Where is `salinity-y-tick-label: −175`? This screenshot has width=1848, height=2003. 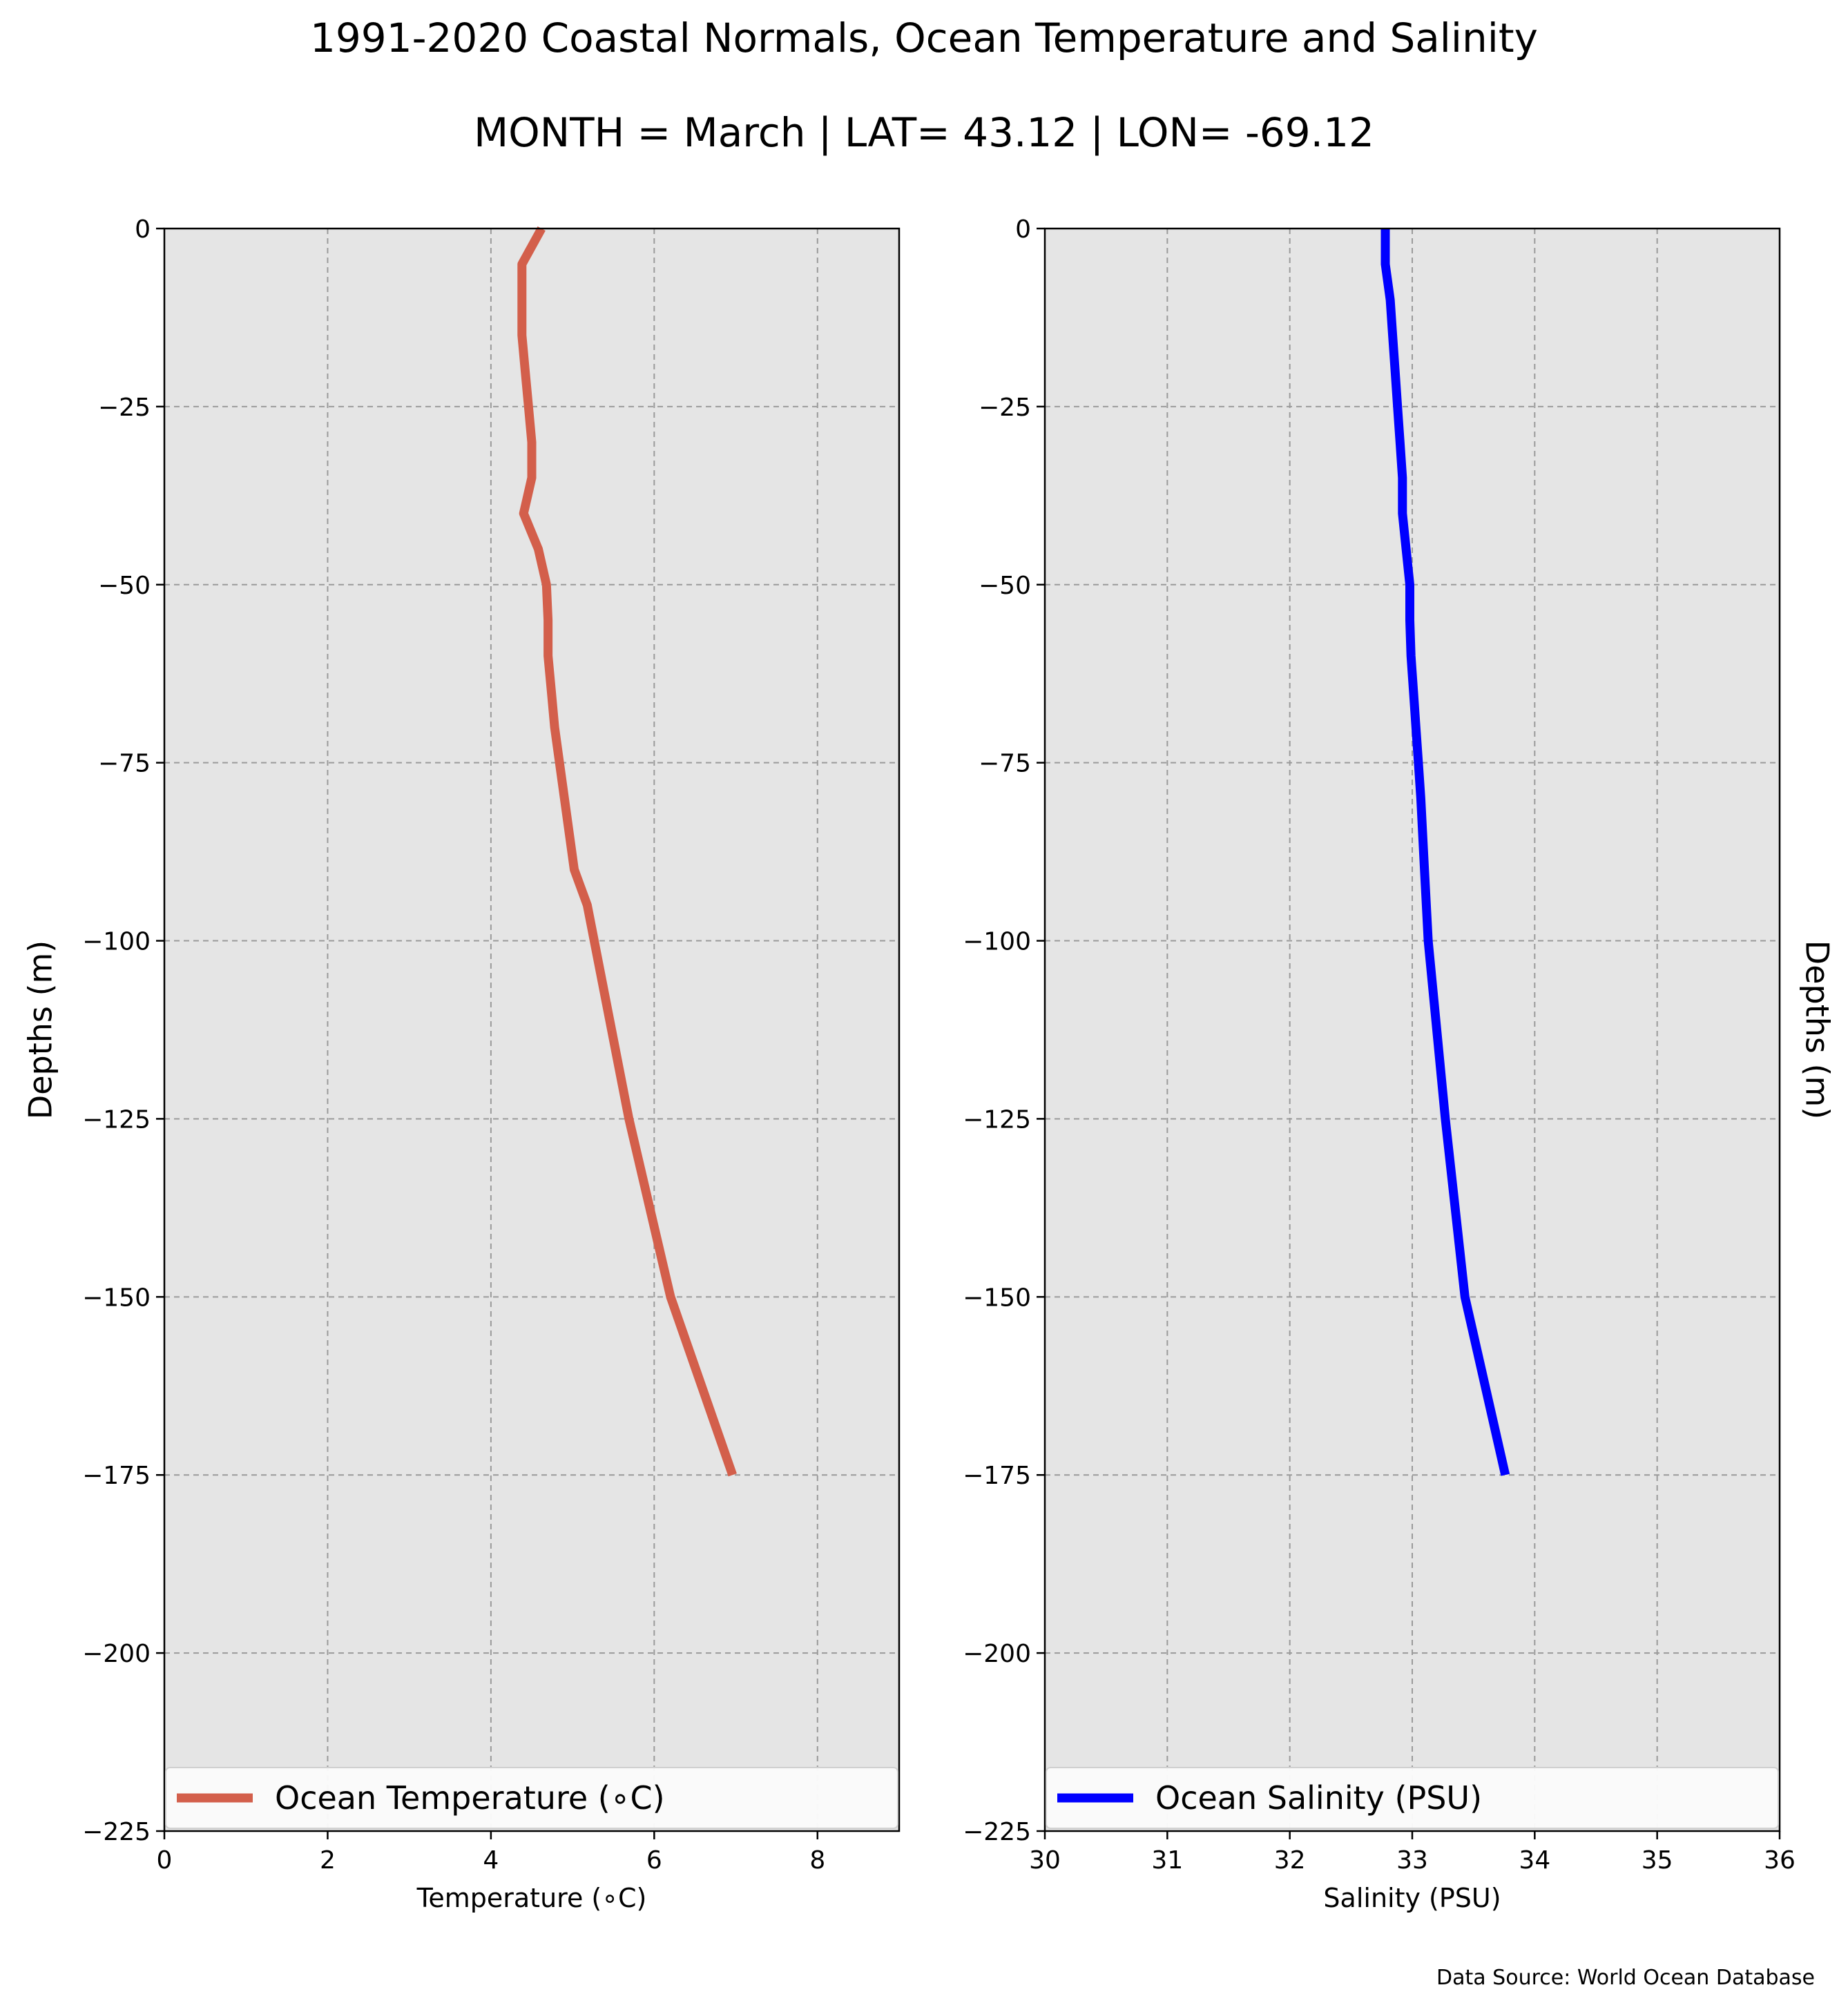 salinity-y-tick-label: −175 is located at coordinates (997, 1476).